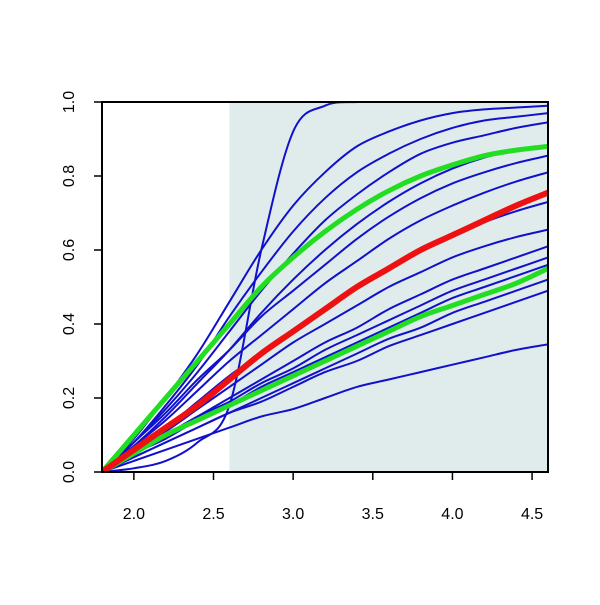 The image size is (600, 605). What do you see at coordinates (293, 514) in the screenshot?
I see `x-tick-label-3: 3.0` at bounding box center [293, 514].